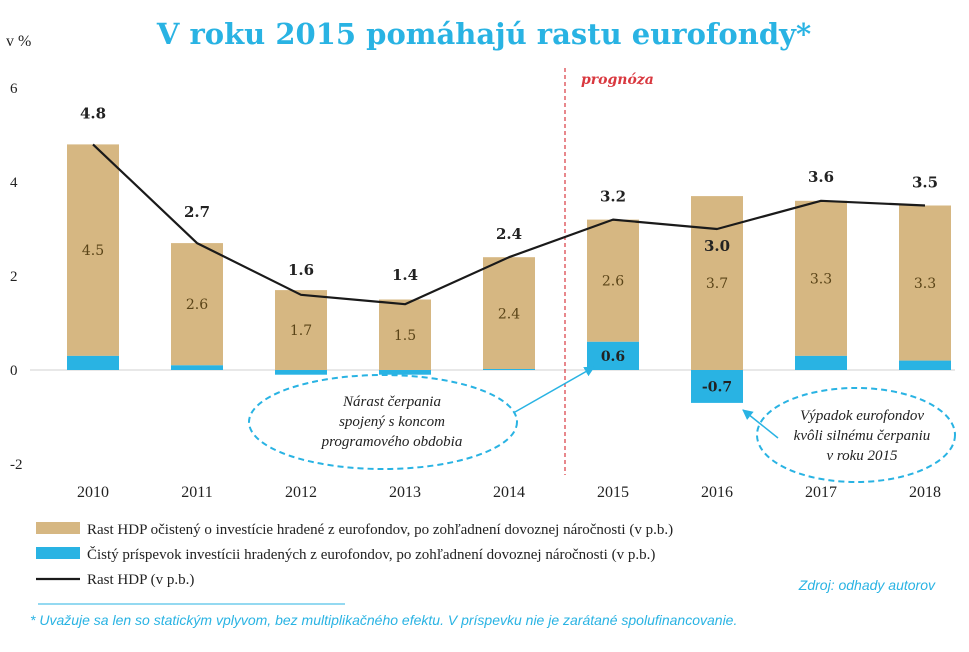 Image resolution: width=969 pixels, height=652 pixels. Describe the element at coordinates (613, 492) in the screenshot. I see `x-tick-label: 2015` at that location.